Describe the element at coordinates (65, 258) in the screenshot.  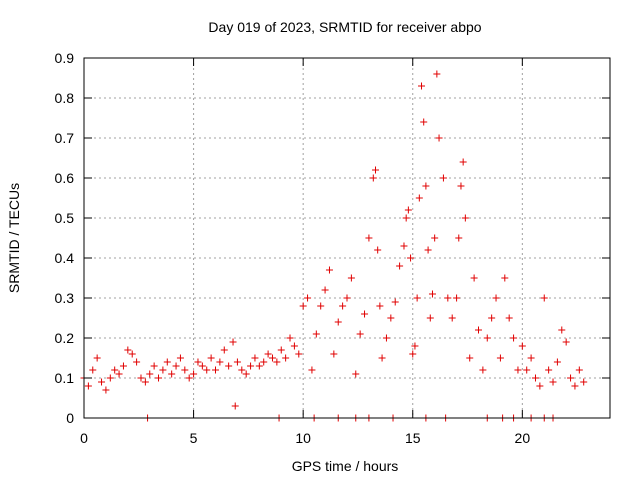
I see `y-tick-label: 0.4` at that location.